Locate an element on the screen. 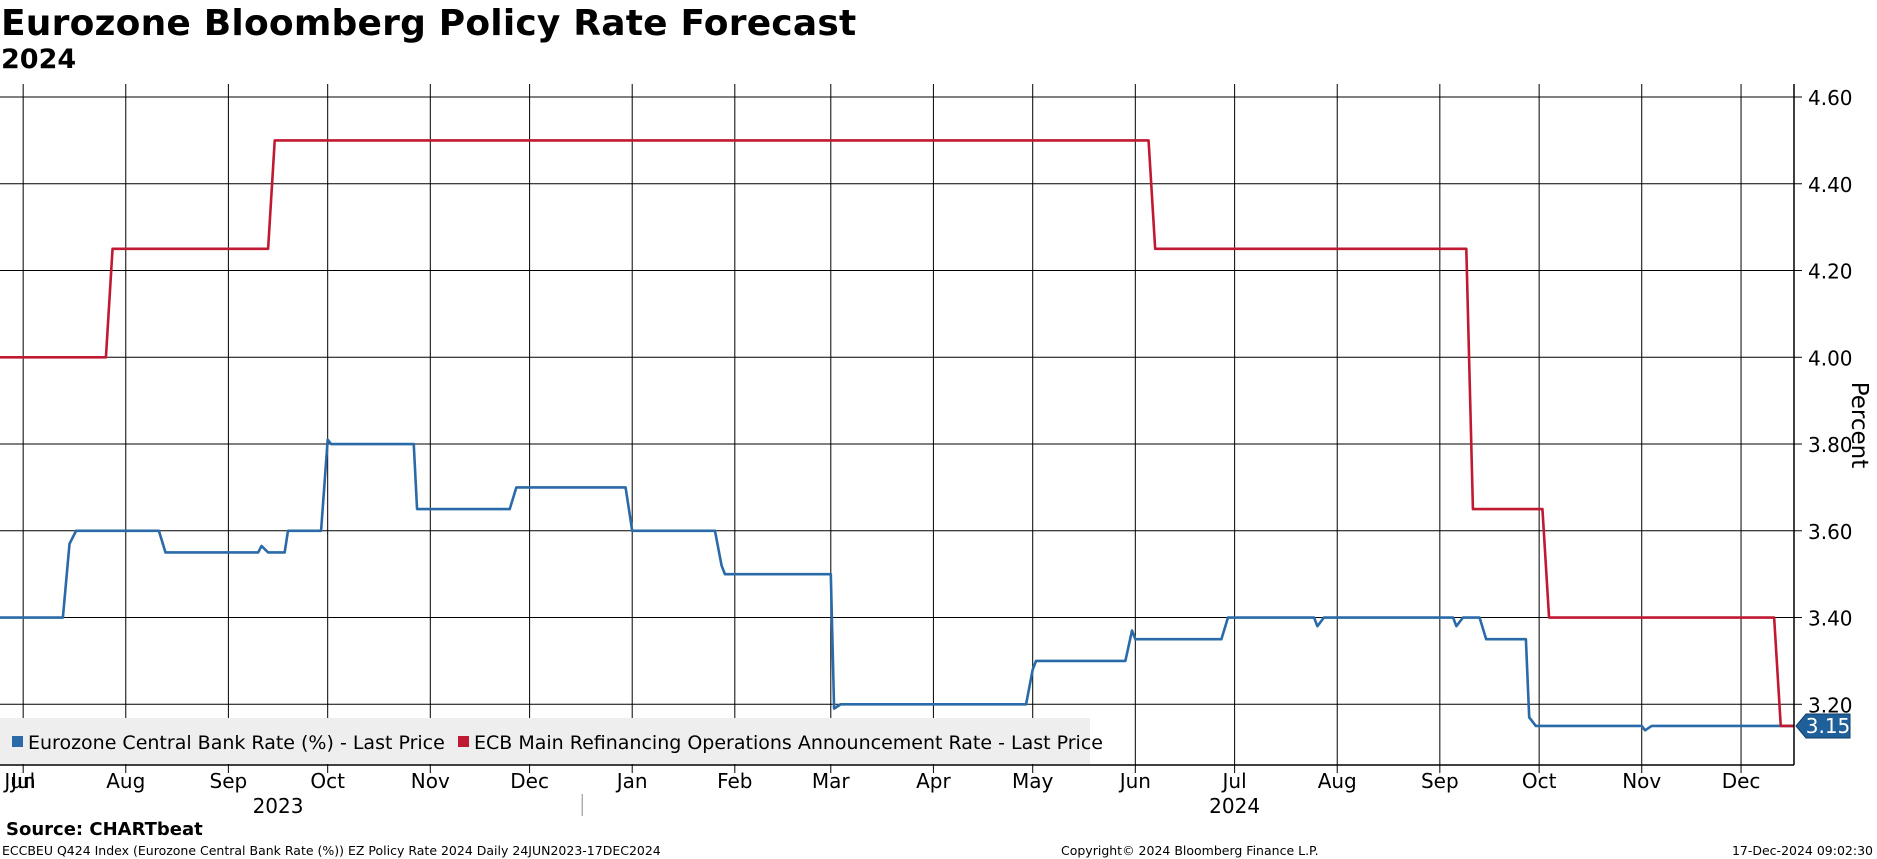 This screenshot has height=859, width=1877. copyright-note: Copyright© 2024 Bloomberg Finance L.P. is located at coordinates (1190, 850).